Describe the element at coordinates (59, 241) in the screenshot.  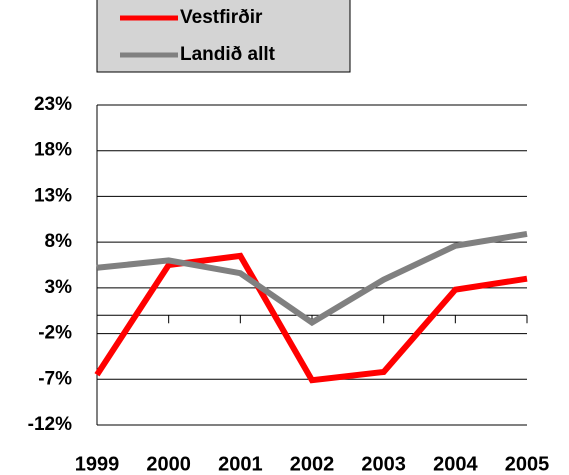
I see `y-tick-label: 8%` at that location.